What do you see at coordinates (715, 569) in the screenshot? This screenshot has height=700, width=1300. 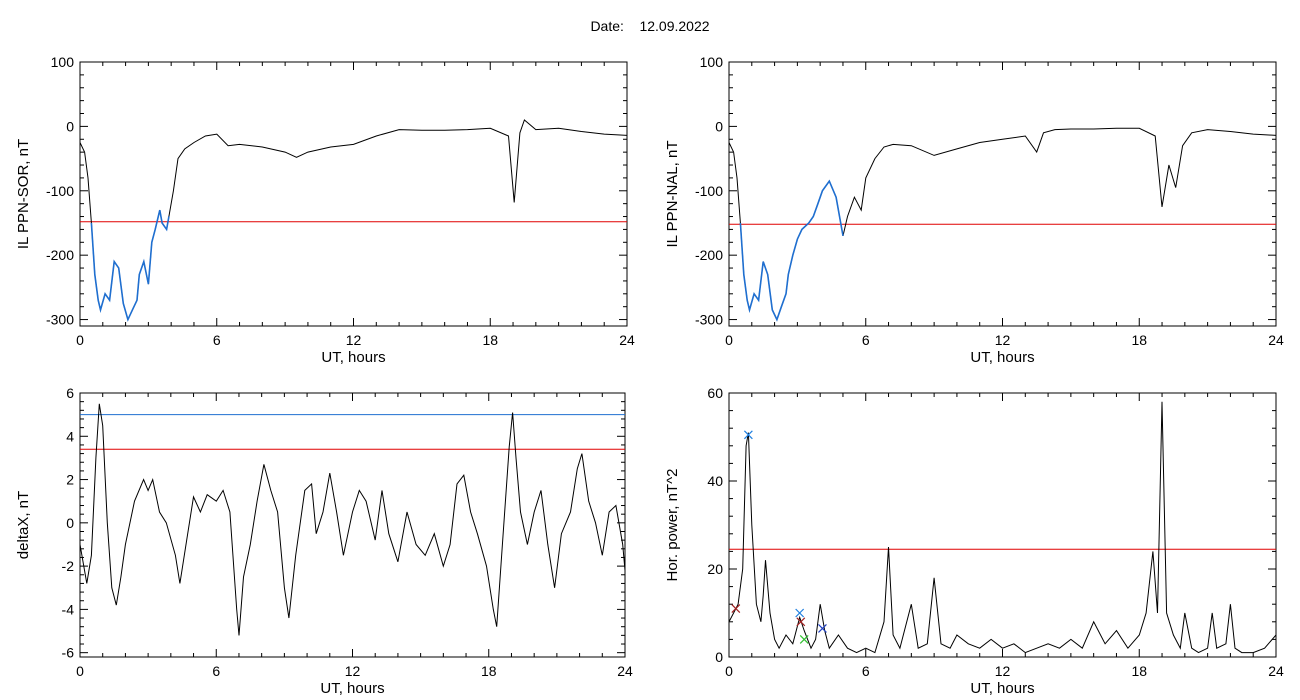 I see `y-tick-label: 20` at bounding box center [715, 569].